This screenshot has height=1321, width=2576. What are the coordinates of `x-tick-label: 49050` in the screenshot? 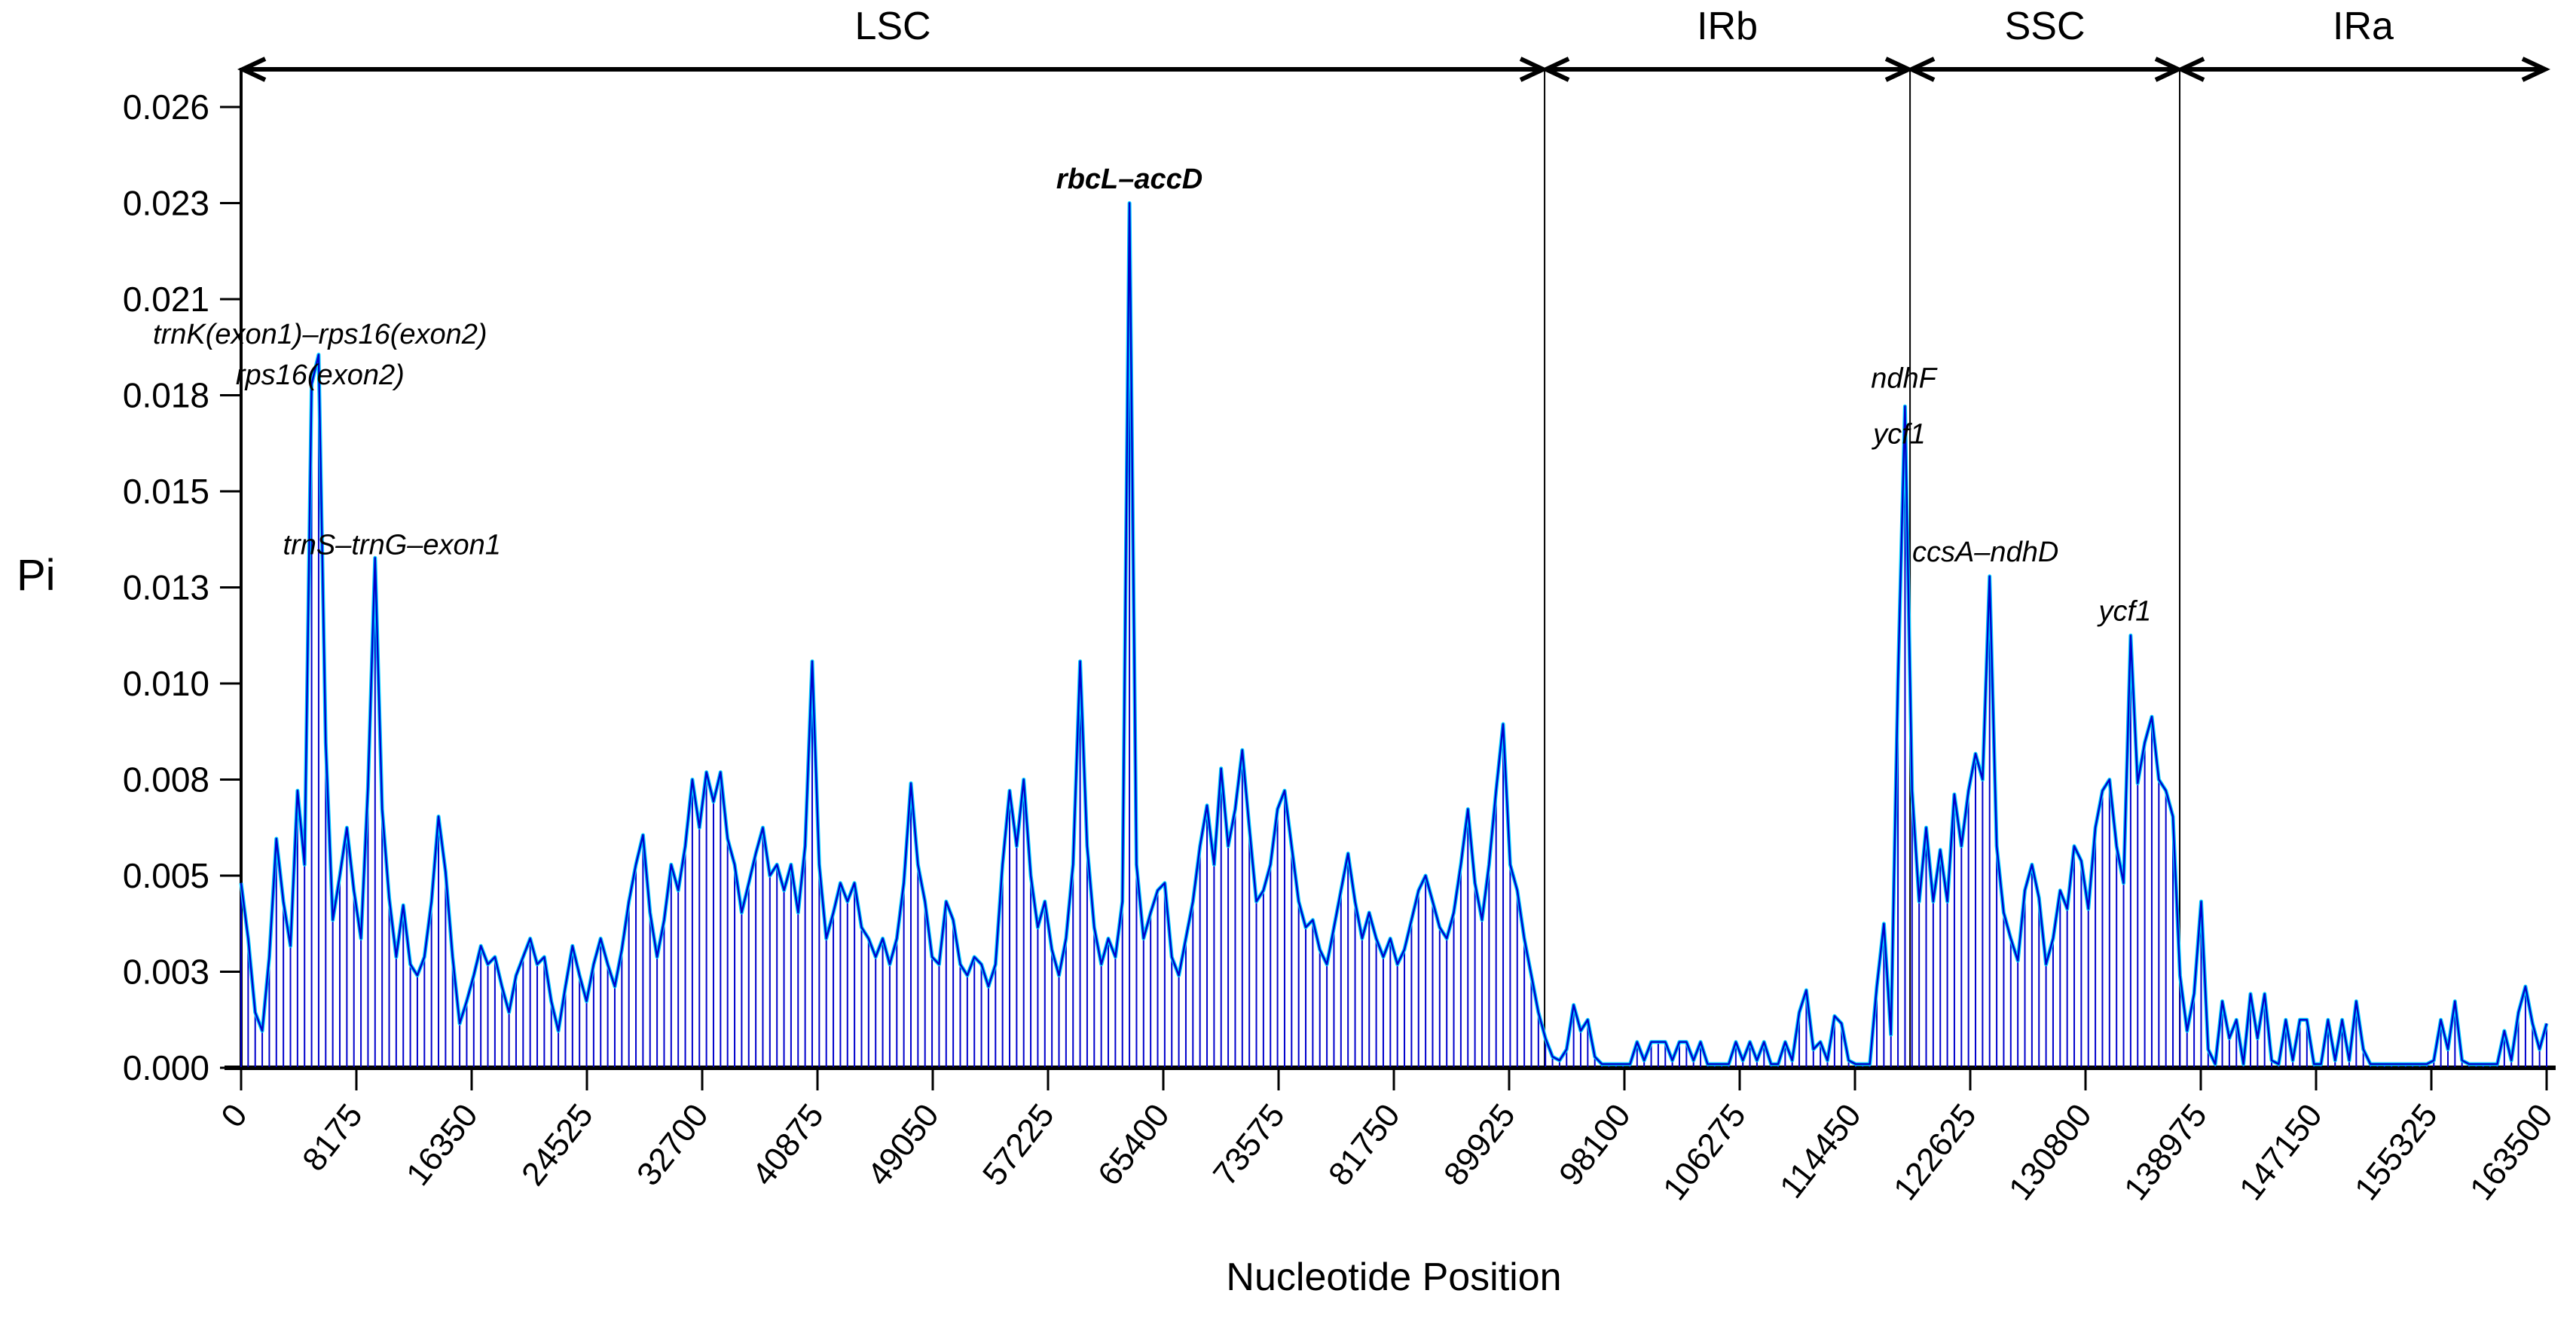 It's located at (903, 1145).